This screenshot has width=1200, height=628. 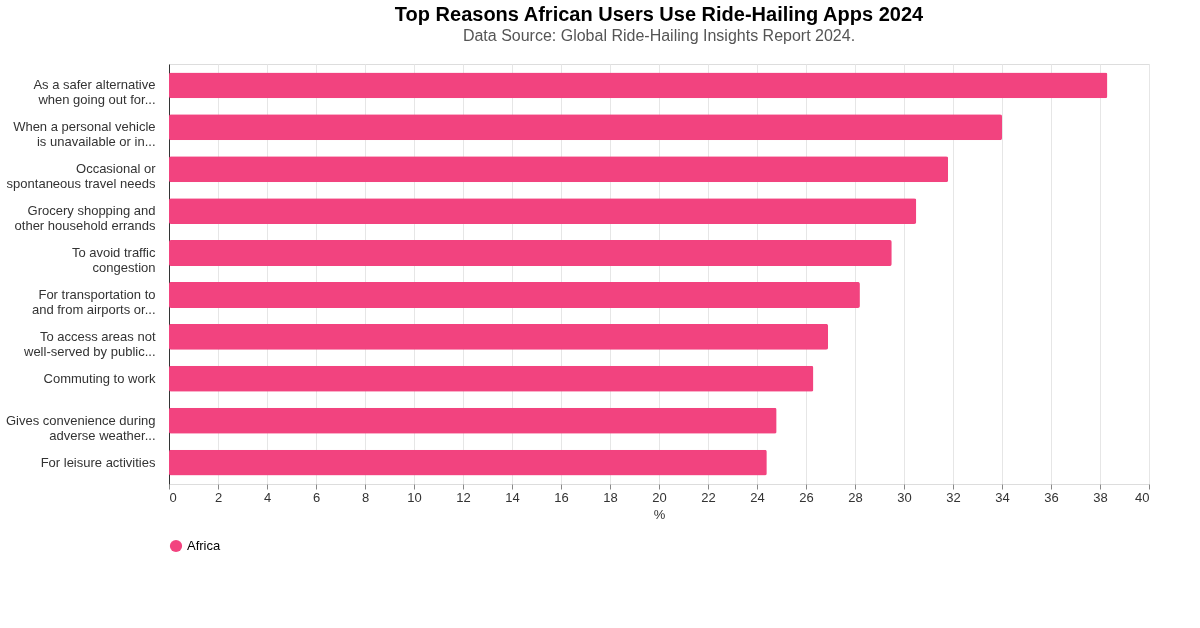 What do you see at coordinates (204, 545) in the screenshot?
I see `legend-label: Africa` at bounding box center [204, 545].